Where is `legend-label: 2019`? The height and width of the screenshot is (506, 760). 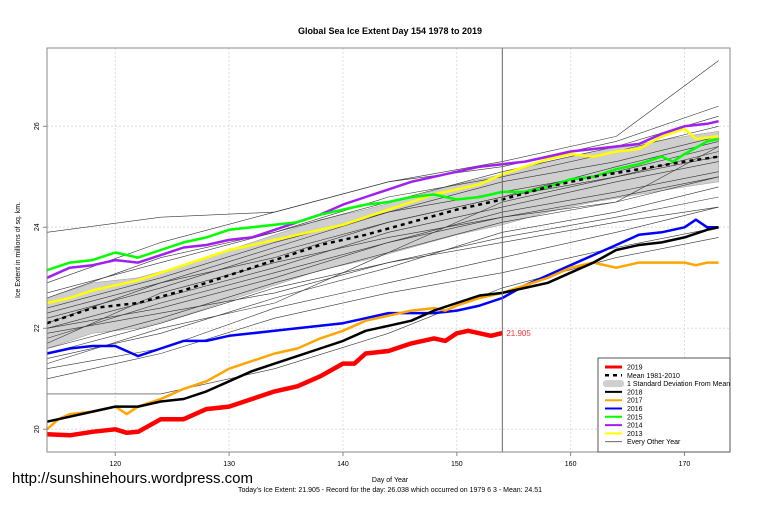
legend-label: 2019 is located at coordinates (635, 368).